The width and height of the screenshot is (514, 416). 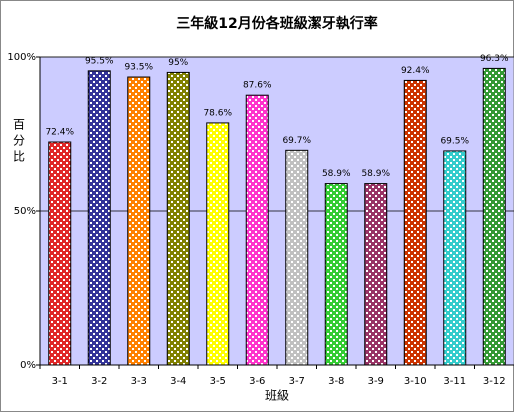 I want to click on y-axis-label: 百分比, so click(x=19, y=142).